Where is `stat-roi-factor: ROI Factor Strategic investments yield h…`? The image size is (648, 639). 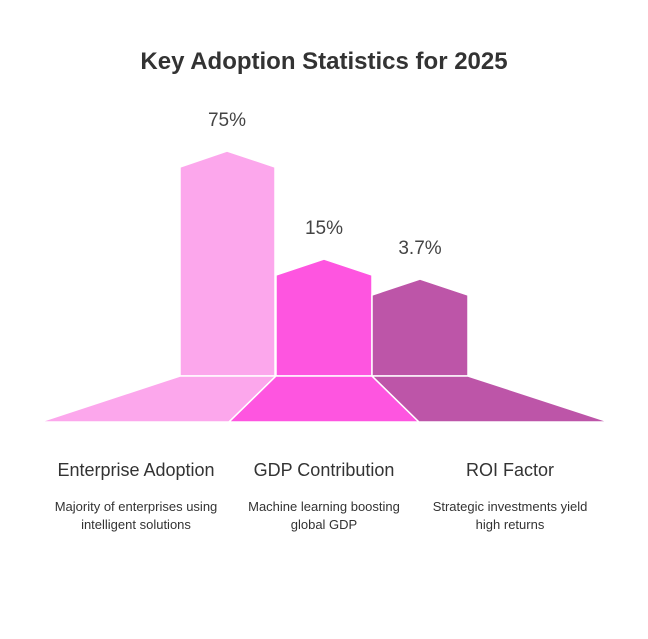 stat-roi-factor: ROI Factor Strategic investments yield h… is located at coordinates (510, 496).